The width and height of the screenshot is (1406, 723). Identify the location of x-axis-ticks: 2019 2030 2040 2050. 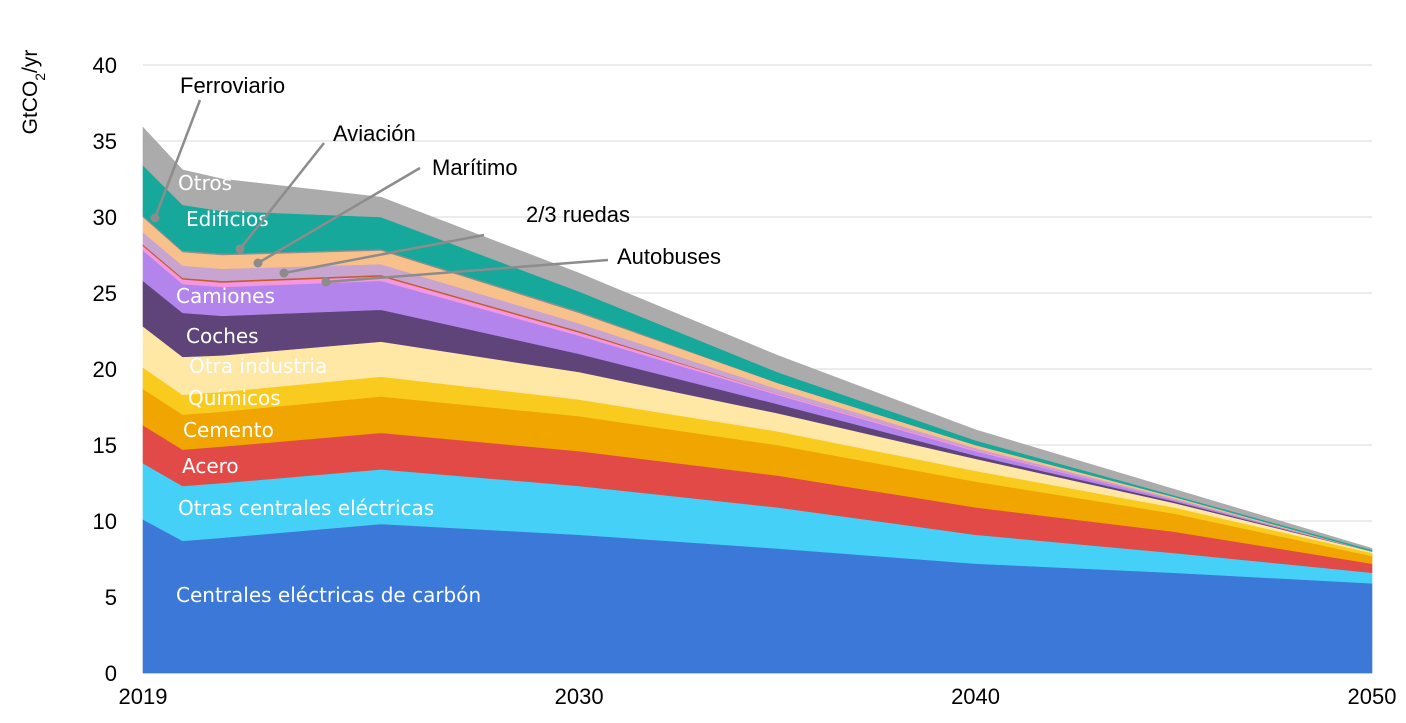
(758, 696).